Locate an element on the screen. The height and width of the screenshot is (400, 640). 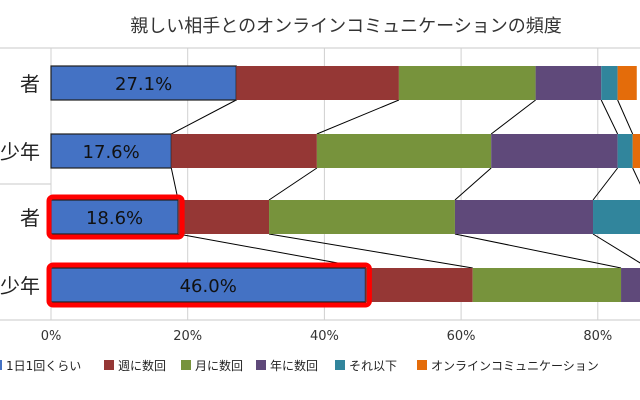
legend: 1日1回くらい 週に数回 月に数回 年に数回 それ以下 オンラインコミュニケーション is located at coordinates (299, 365).